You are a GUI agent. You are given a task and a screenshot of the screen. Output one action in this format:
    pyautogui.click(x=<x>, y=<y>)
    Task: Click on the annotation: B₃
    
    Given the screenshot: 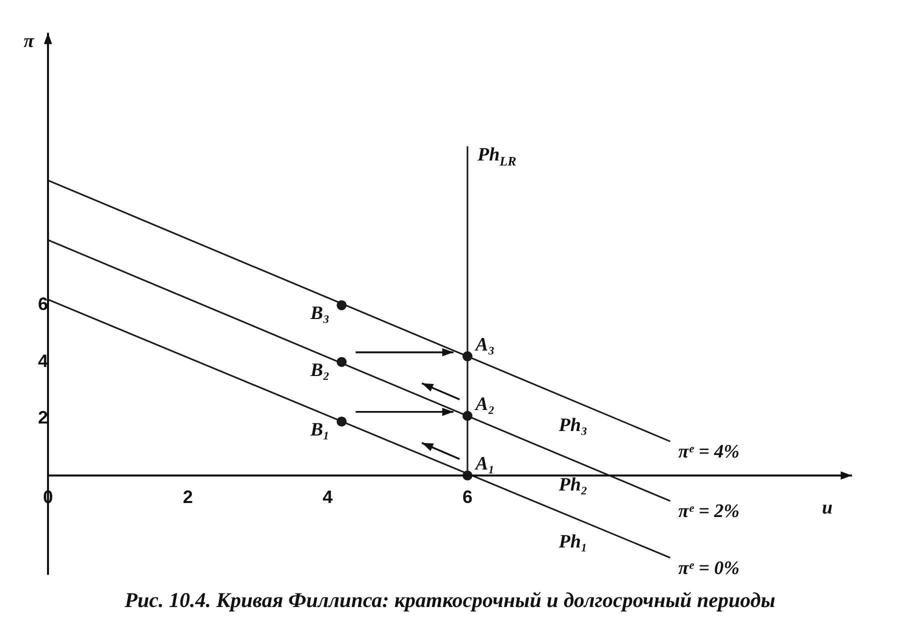 What is the action you would take?
    pyautogui.click(x=319, y=313)
    